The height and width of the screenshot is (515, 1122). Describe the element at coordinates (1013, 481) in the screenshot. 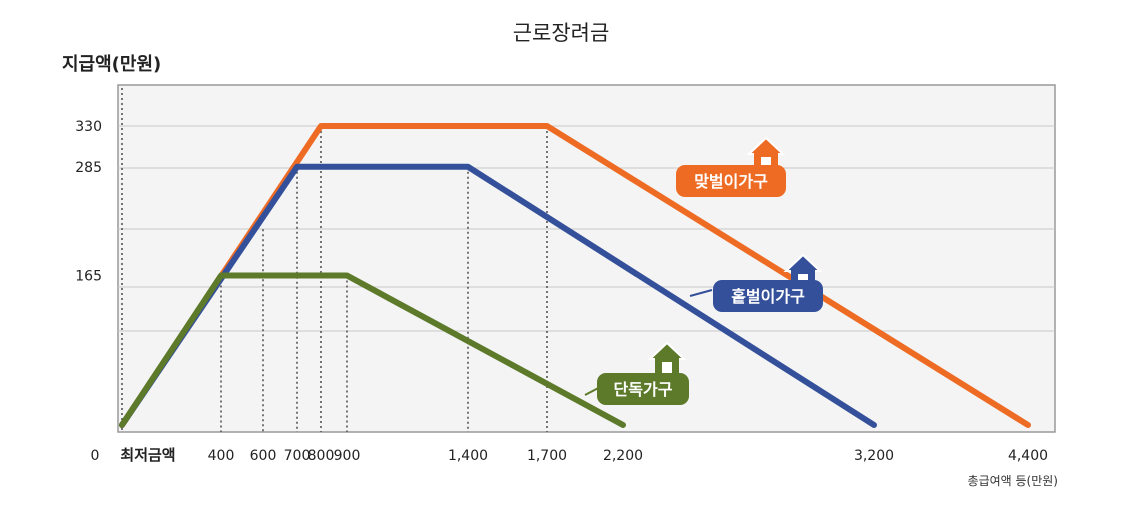

I see `x-axis-label: 총급여액 등(만원)` at that location.